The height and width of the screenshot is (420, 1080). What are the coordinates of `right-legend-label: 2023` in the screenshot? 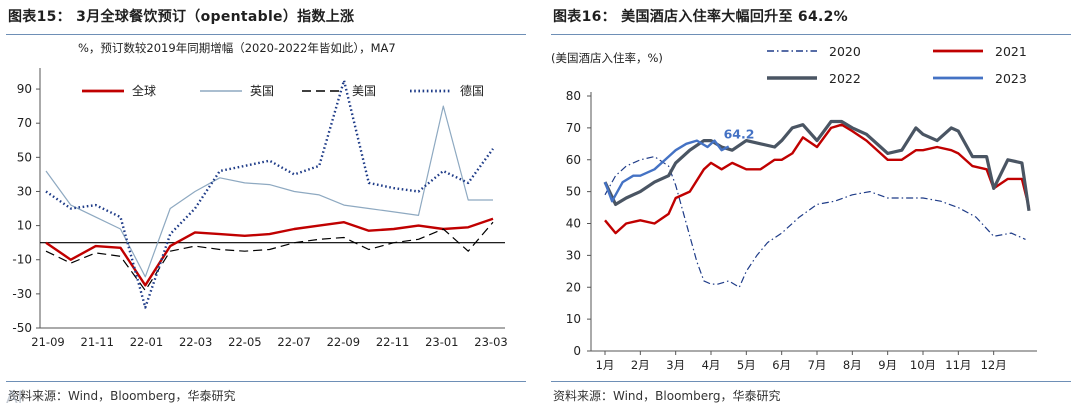 It's located at (1011, 78).